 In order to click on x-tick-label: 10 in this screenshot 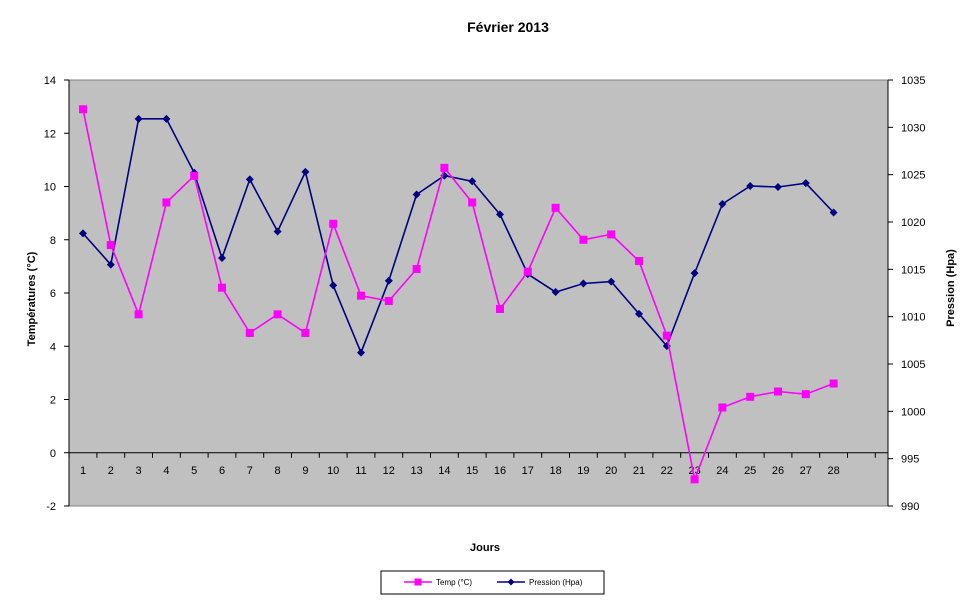, I will do `click(333, 471)`.